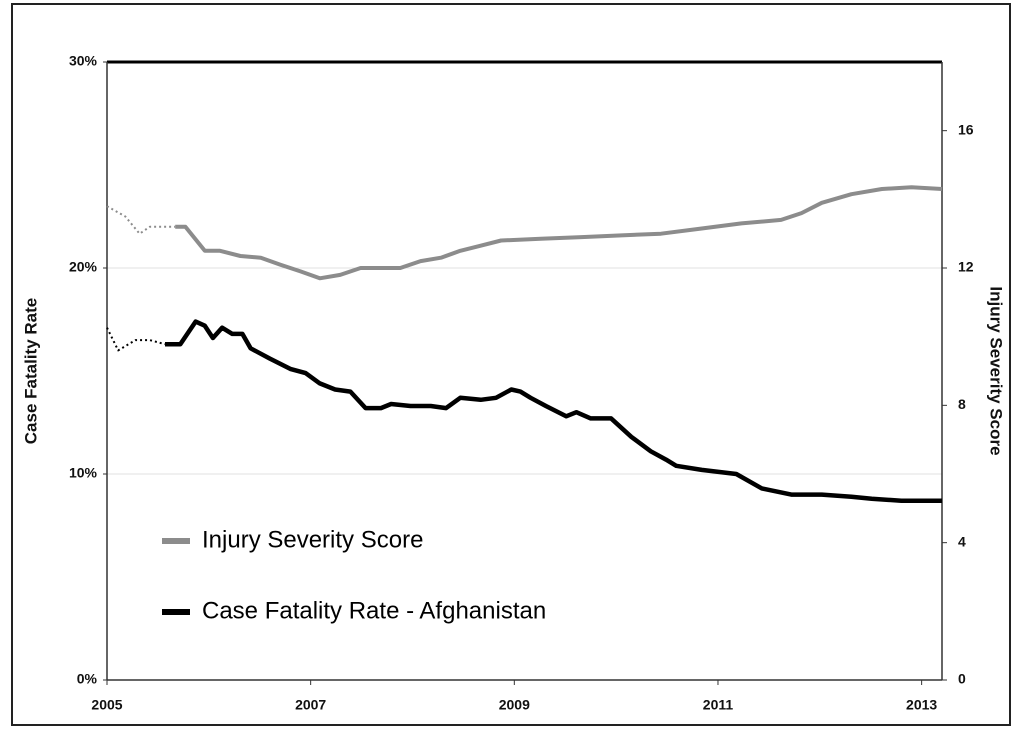 The width and height of the screenshot is (1017, 729). I want to click on x-tick-label: 2005, so click(106, 705).